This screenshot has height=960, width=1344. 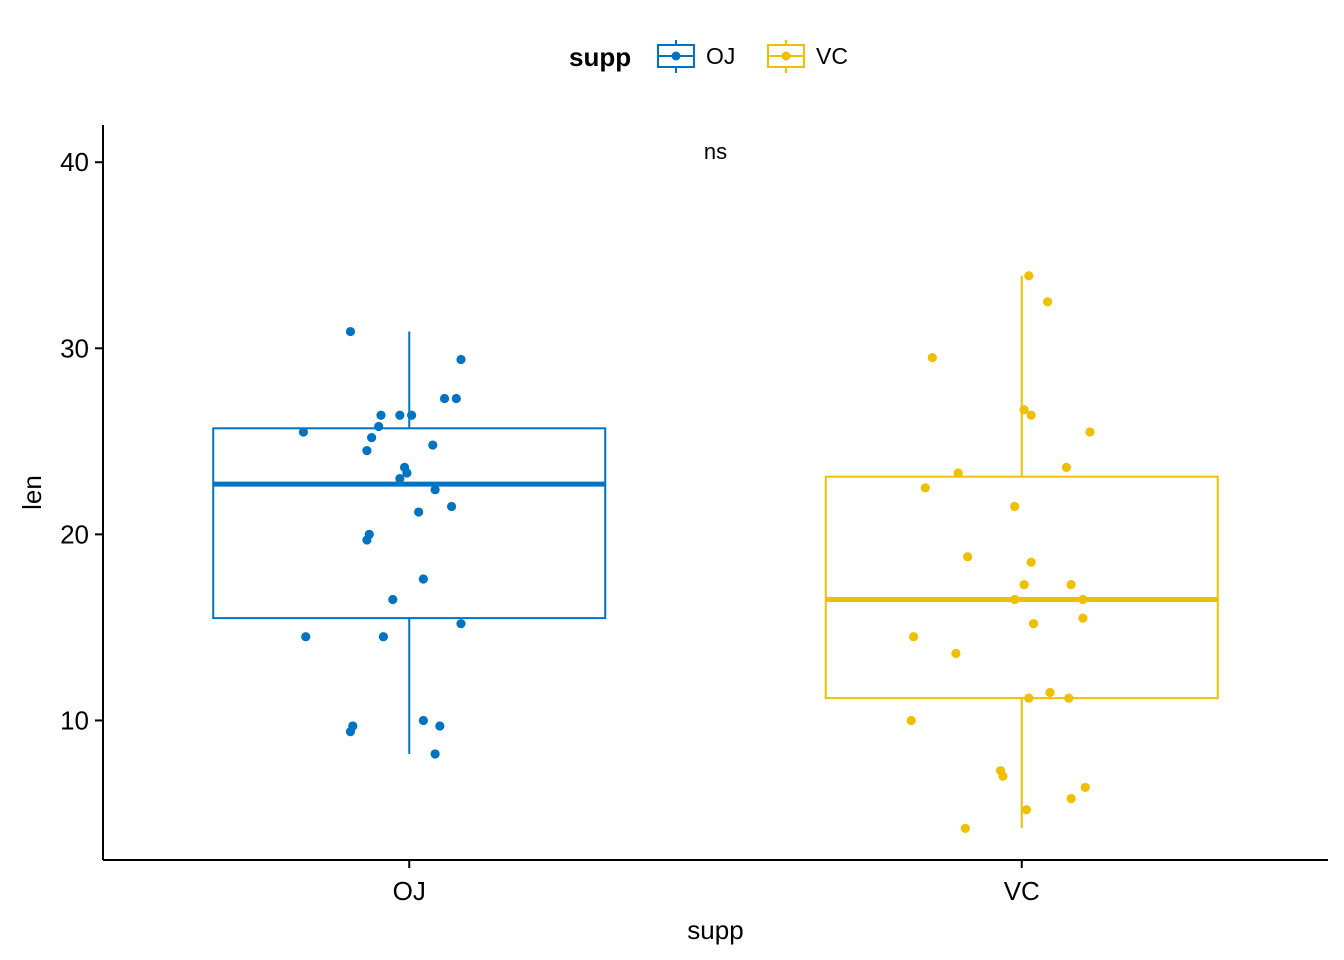 I want to click on x-axis-title: supp, so click(x=715, y=930).